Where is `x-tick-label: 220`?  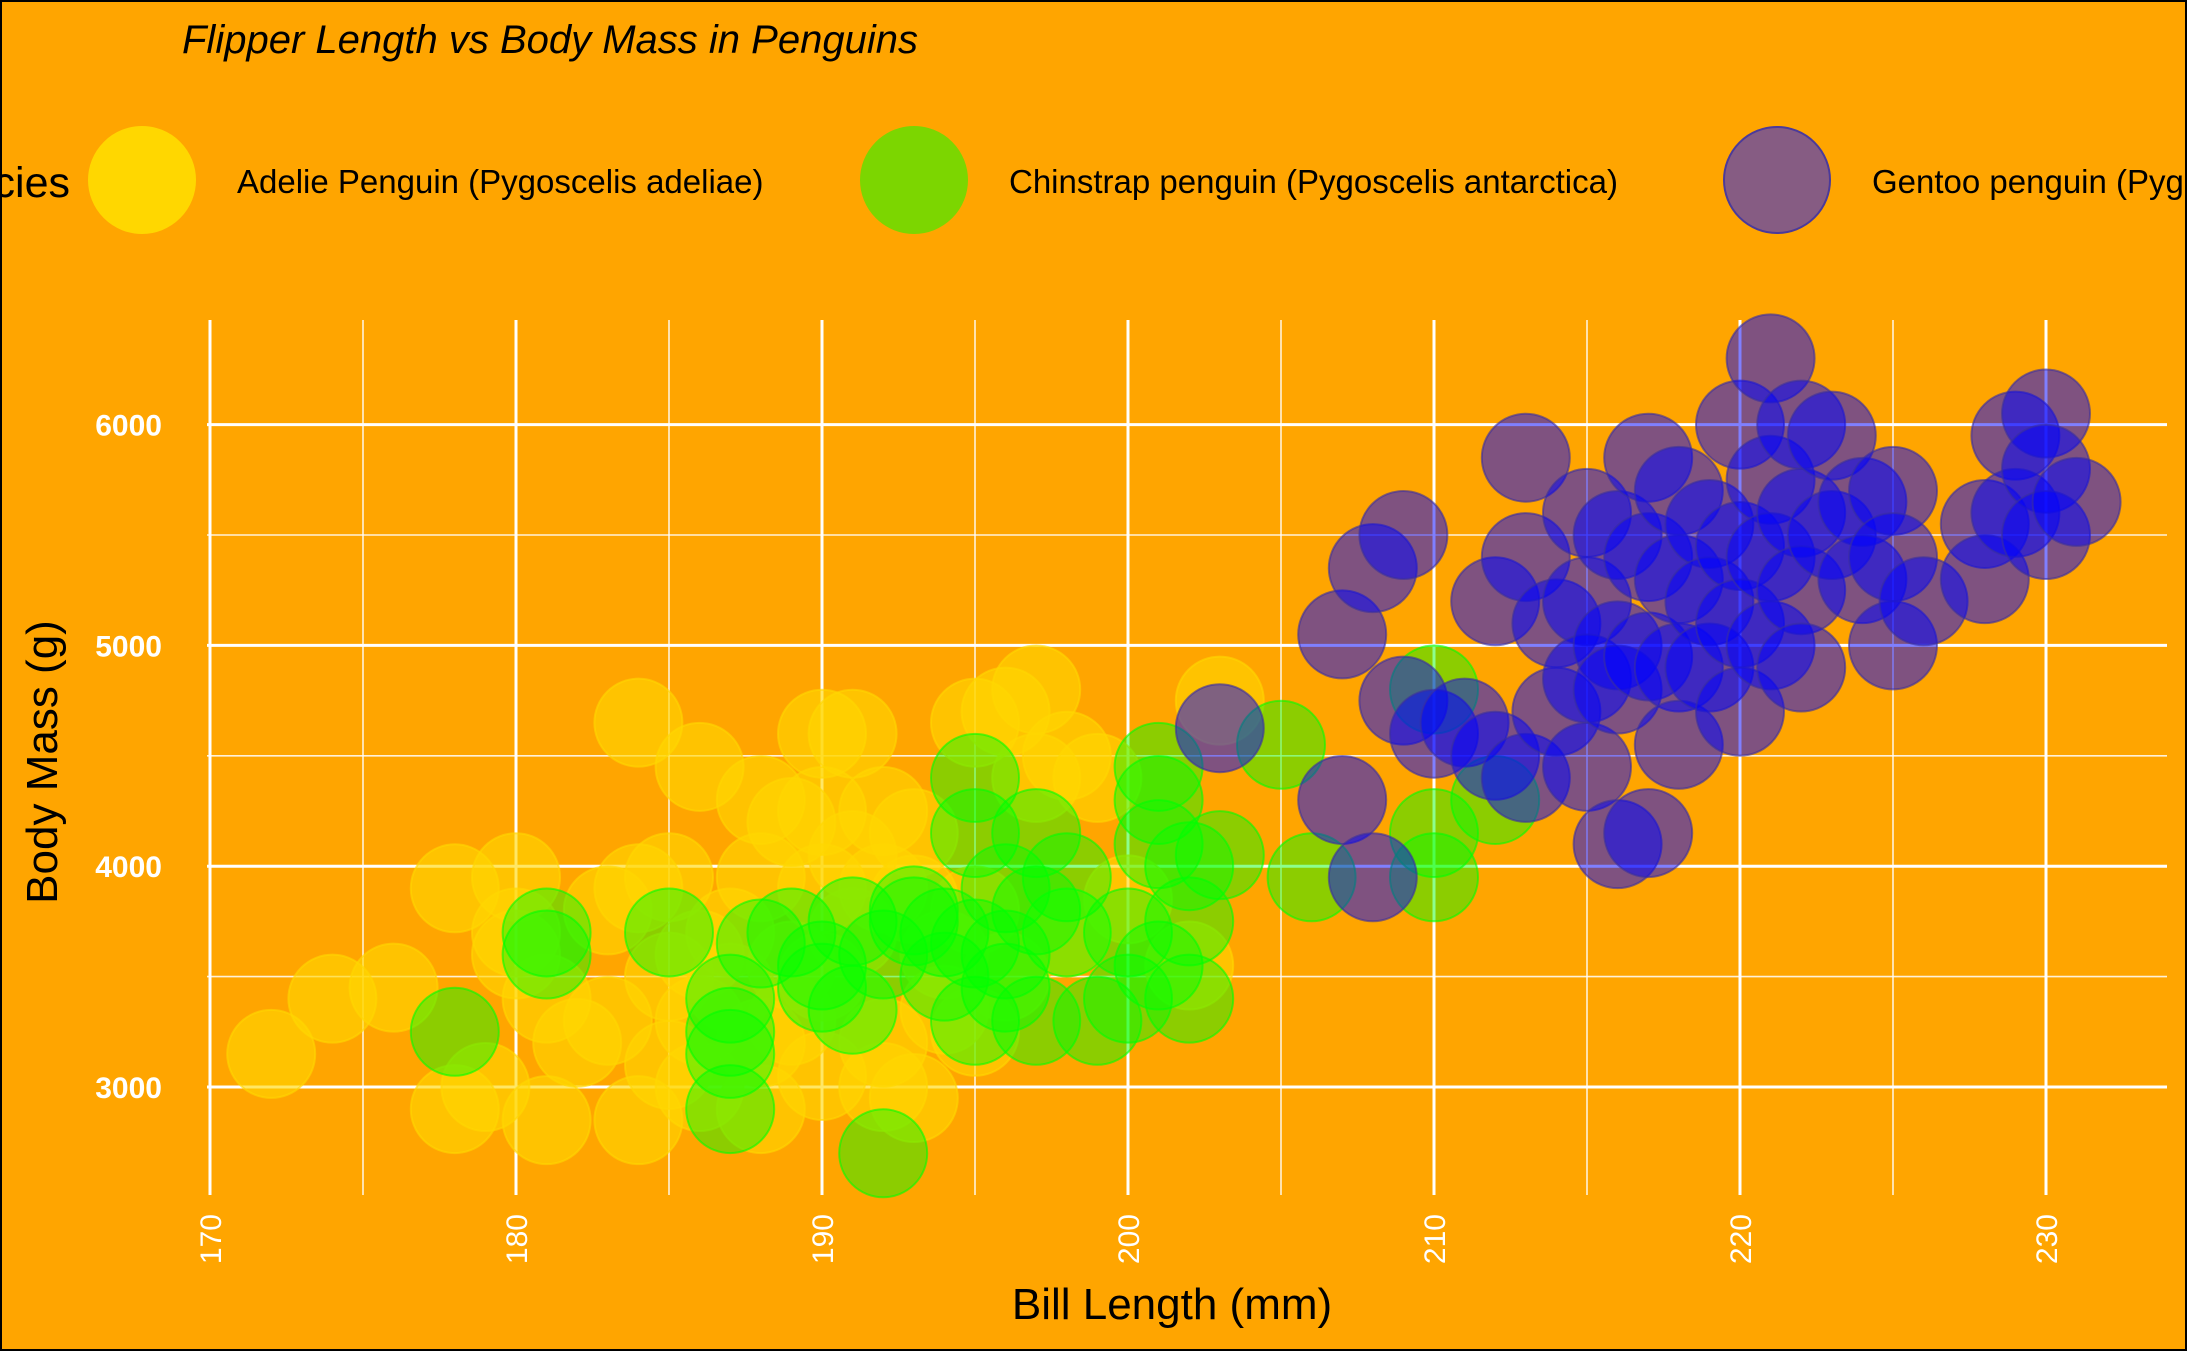 x-tick-label: 220 is located at coordinates (1741, 1239).